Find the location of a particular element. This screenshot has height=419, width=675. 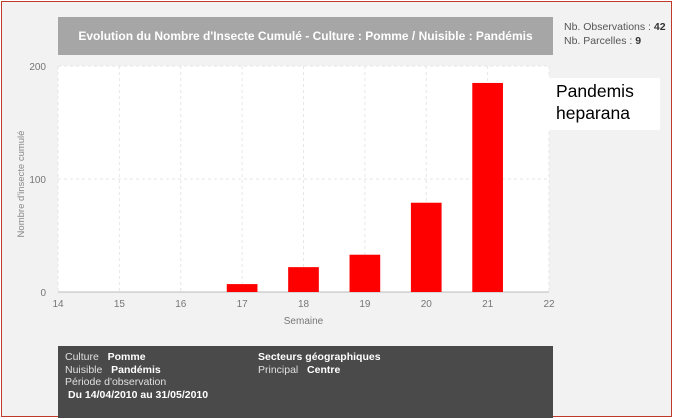

species-label-line1: Pandemis is located at coordinates (595, 91).